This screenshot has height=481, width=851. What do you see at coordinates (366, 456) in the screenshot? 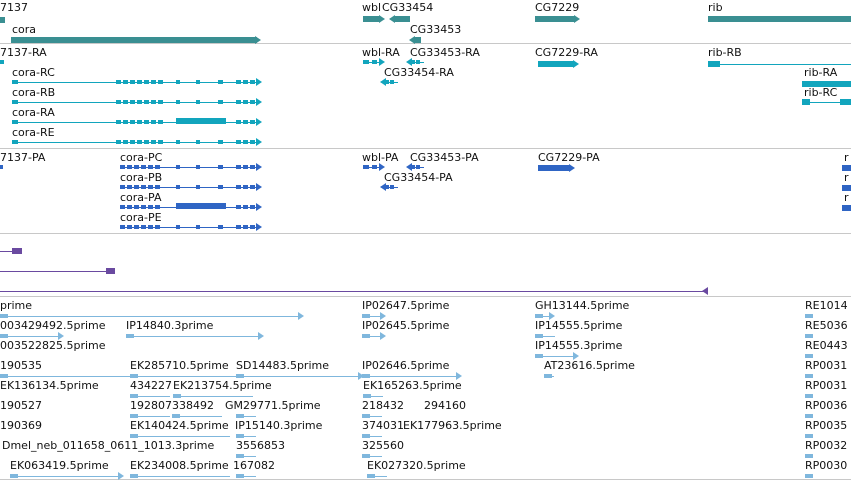
I see `est-325560-exon` at bounding box center [366, 456].